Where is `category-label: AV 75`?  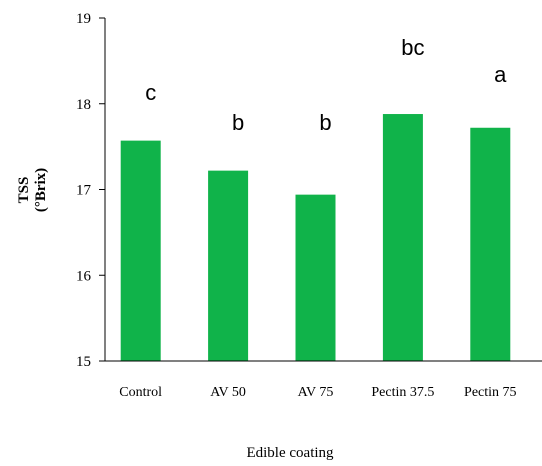
category-label: AV 75 is located at coordinates (316, 392).